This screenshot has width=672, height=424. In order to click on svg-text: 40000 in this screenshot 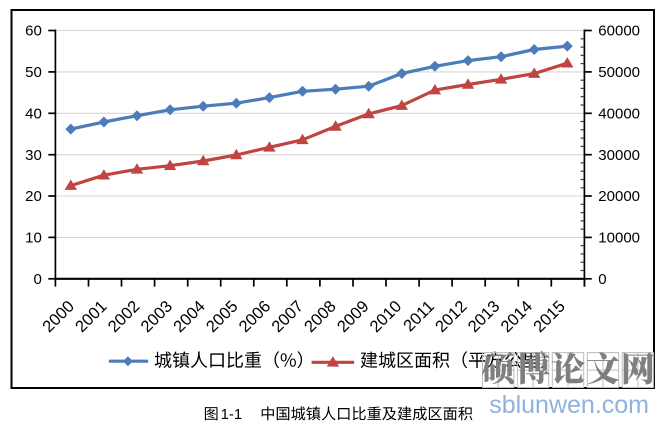, I will do `click(619, 114)`.